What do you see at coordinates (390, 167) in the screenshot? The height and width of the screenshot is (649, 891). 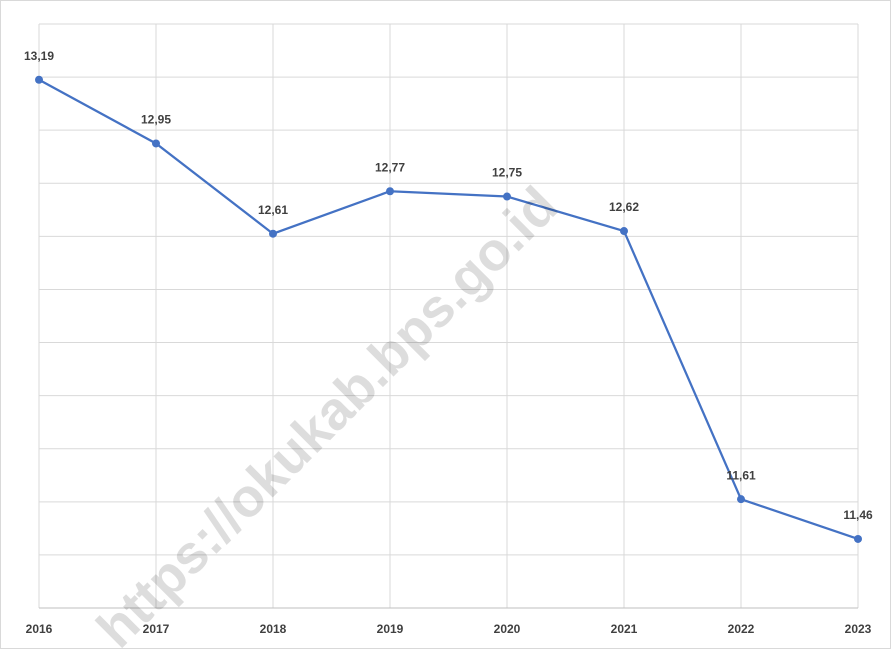 I see `data-label: 12,77` at bounding box center [390, 167].